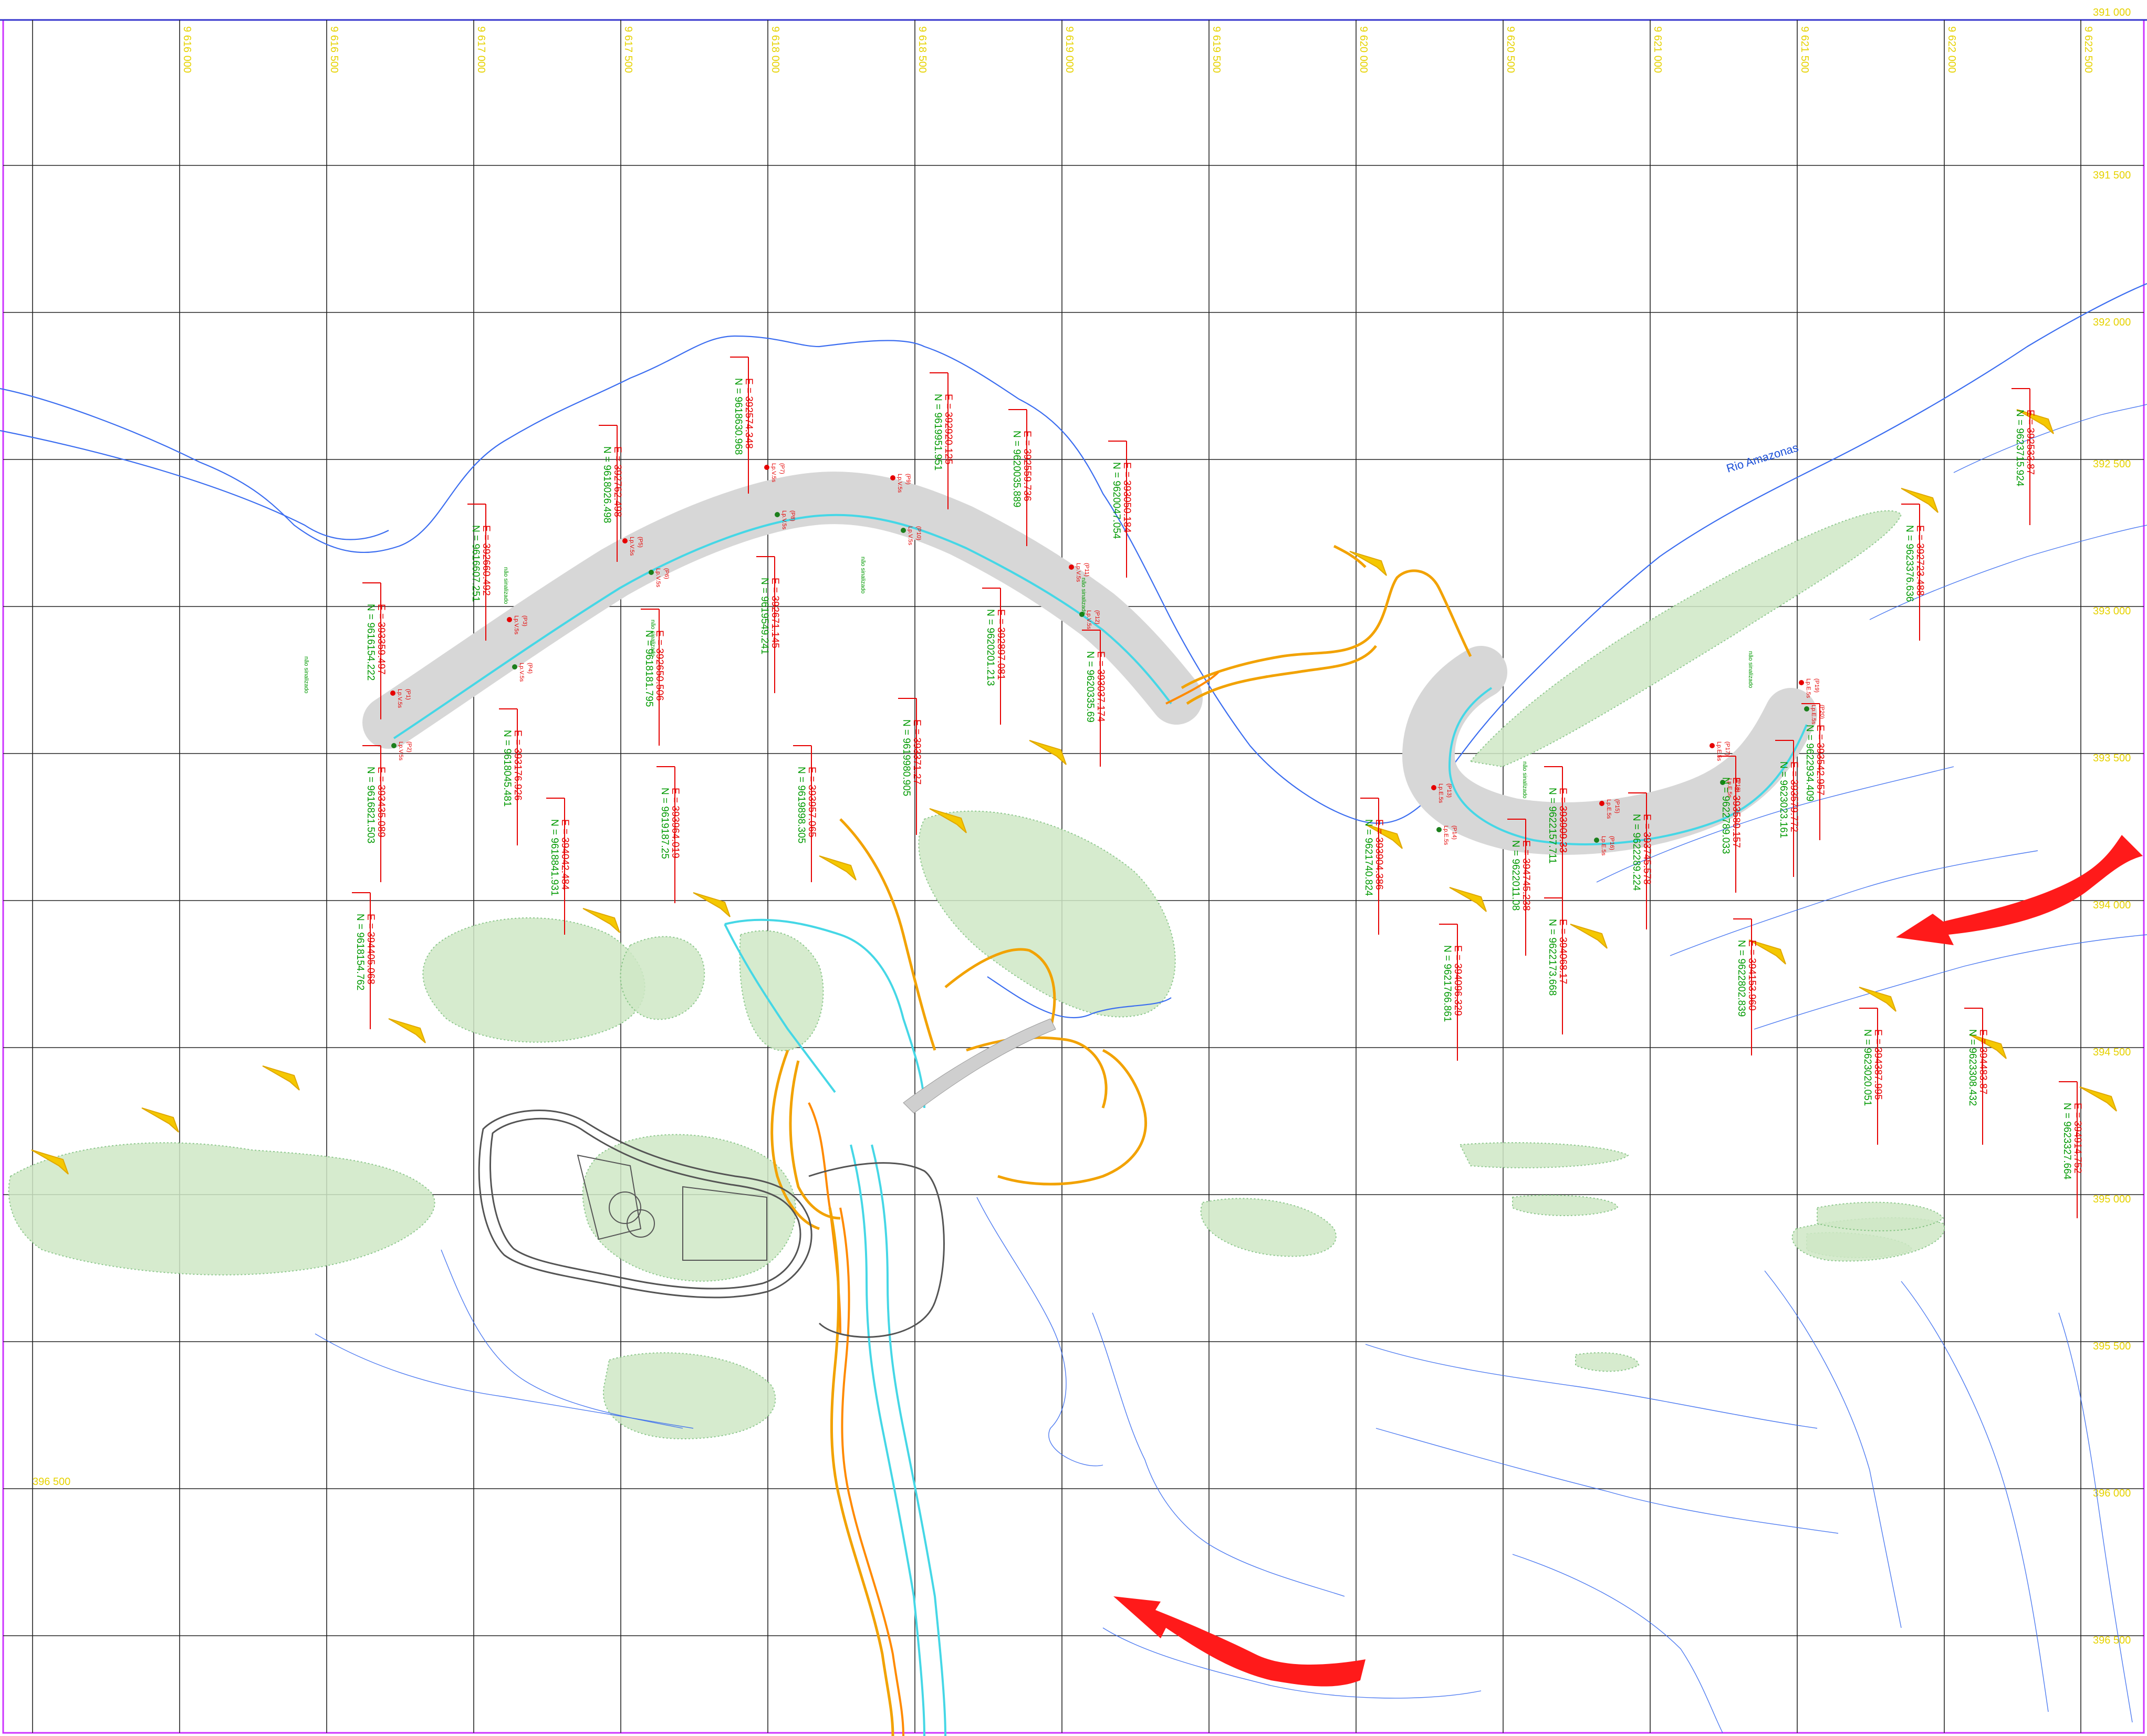  I want to click on right-tick-label: 392 000, so click(2112, 322).